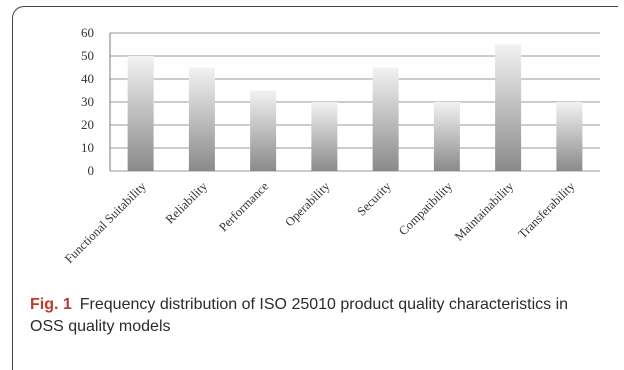 The height and width of the screenshot is (370, 624). I want to click on x-tick-label: Compatibility, so click(426, 209).